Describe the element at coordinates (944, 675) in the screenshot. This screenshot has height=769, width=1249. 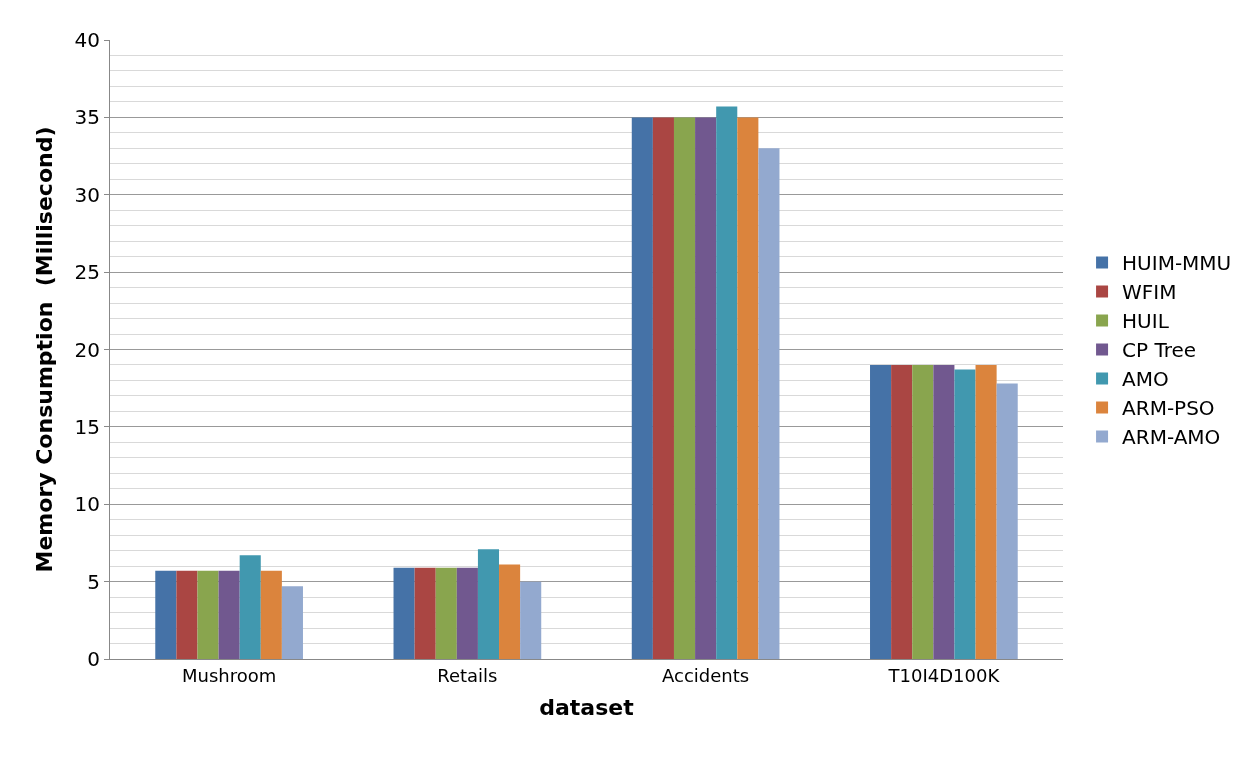
I see `x-tick-label: T10I4D100K` at that location.